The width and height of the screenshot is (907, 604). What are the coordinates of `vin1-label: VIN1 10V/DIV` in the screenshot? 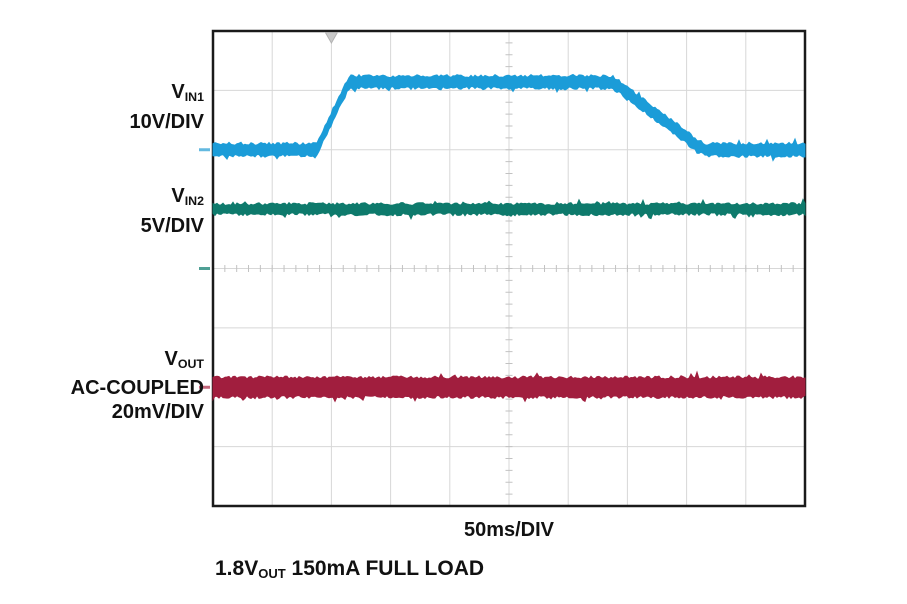 It's located at (167, 107).